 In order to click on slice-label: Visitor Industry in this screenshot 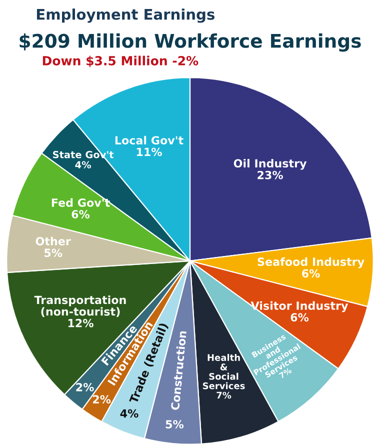, I will do `click(299, 306)`.